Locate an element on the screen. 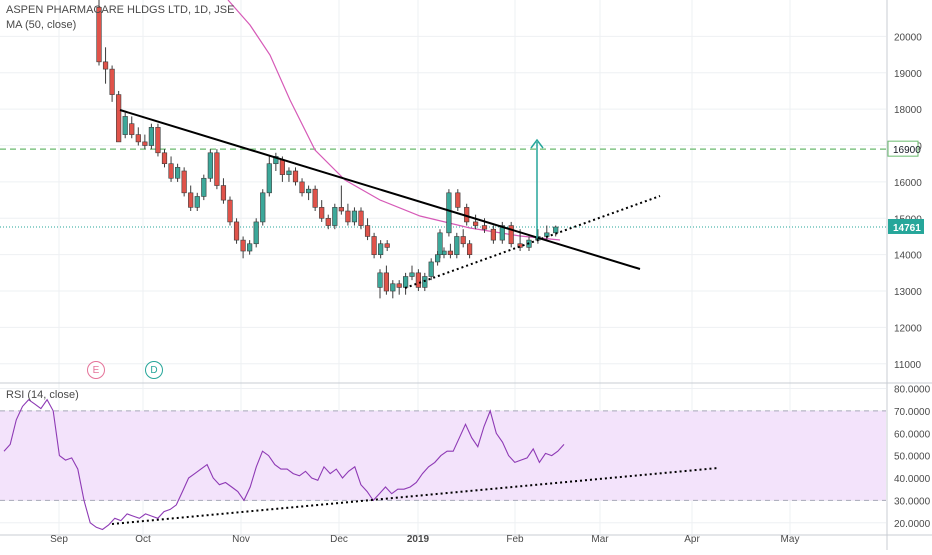 The width and height of the screenshot is (932, 555). rsi-axis-label: 70.0000 is located at coordinates (912, 412).